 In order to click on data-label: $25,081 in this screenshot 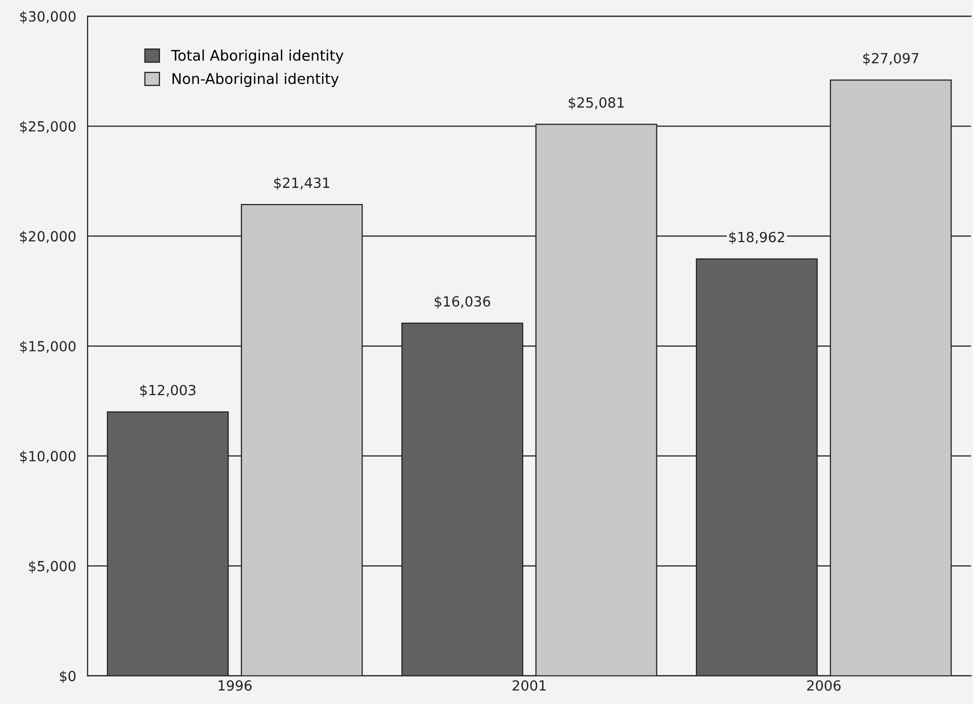, I will do `click(596, 103)`.